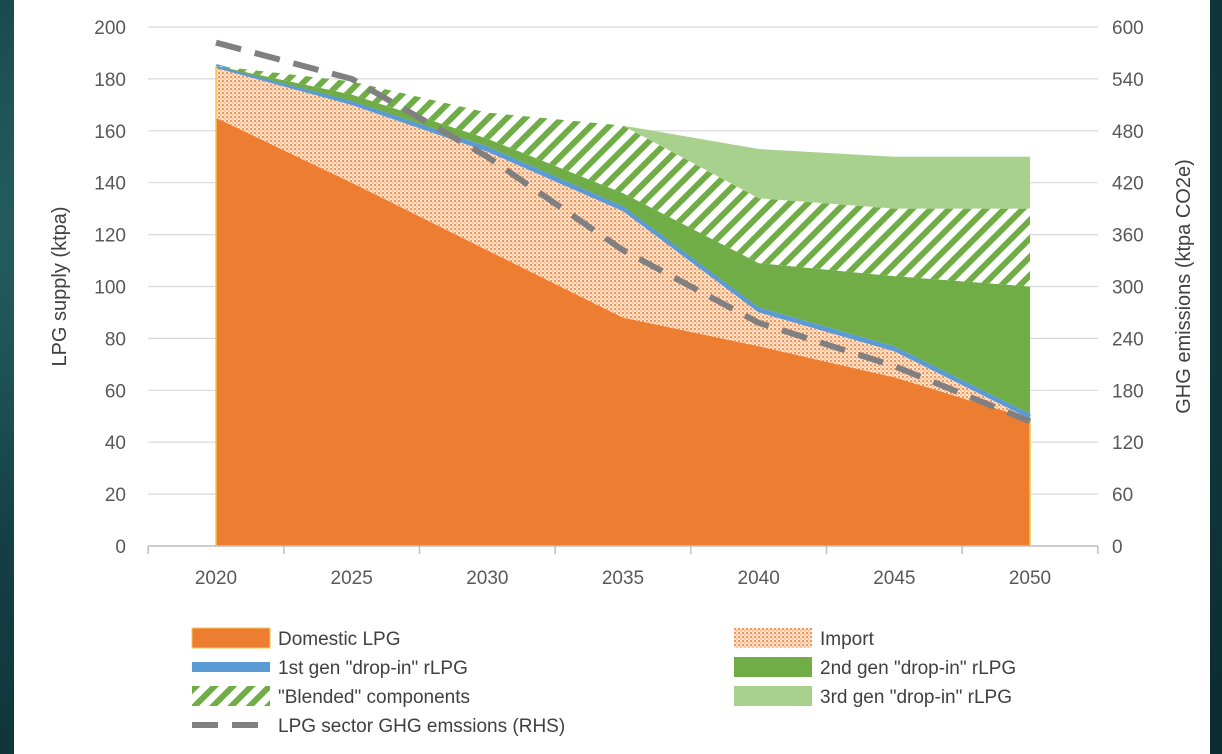  Describe the element at coordinates (110, 28) in the screenshot. I see `y-tick-label-200: 200` at that location.